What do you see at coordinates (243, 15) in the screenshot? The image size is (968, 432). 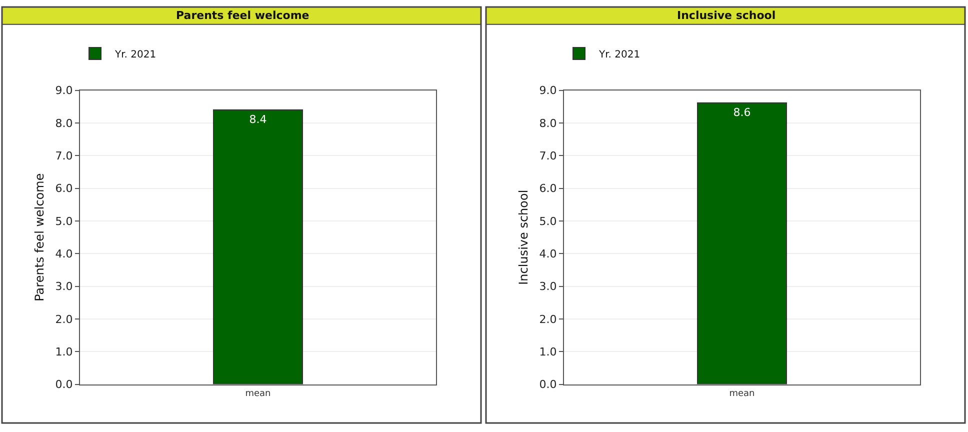 I see `chart-title: Parents feel welcome` at bounding box center [243, 15].